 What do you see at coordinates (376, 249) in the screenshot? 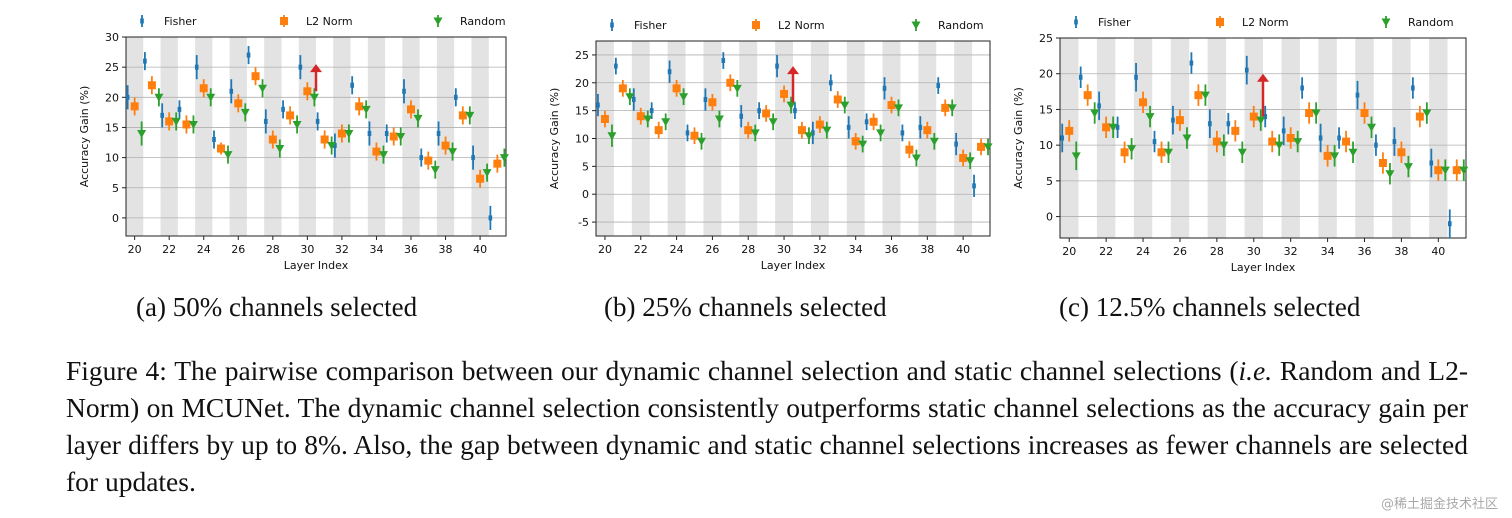
I see `x-tick-label: 34` at bounding box center [376, 249].